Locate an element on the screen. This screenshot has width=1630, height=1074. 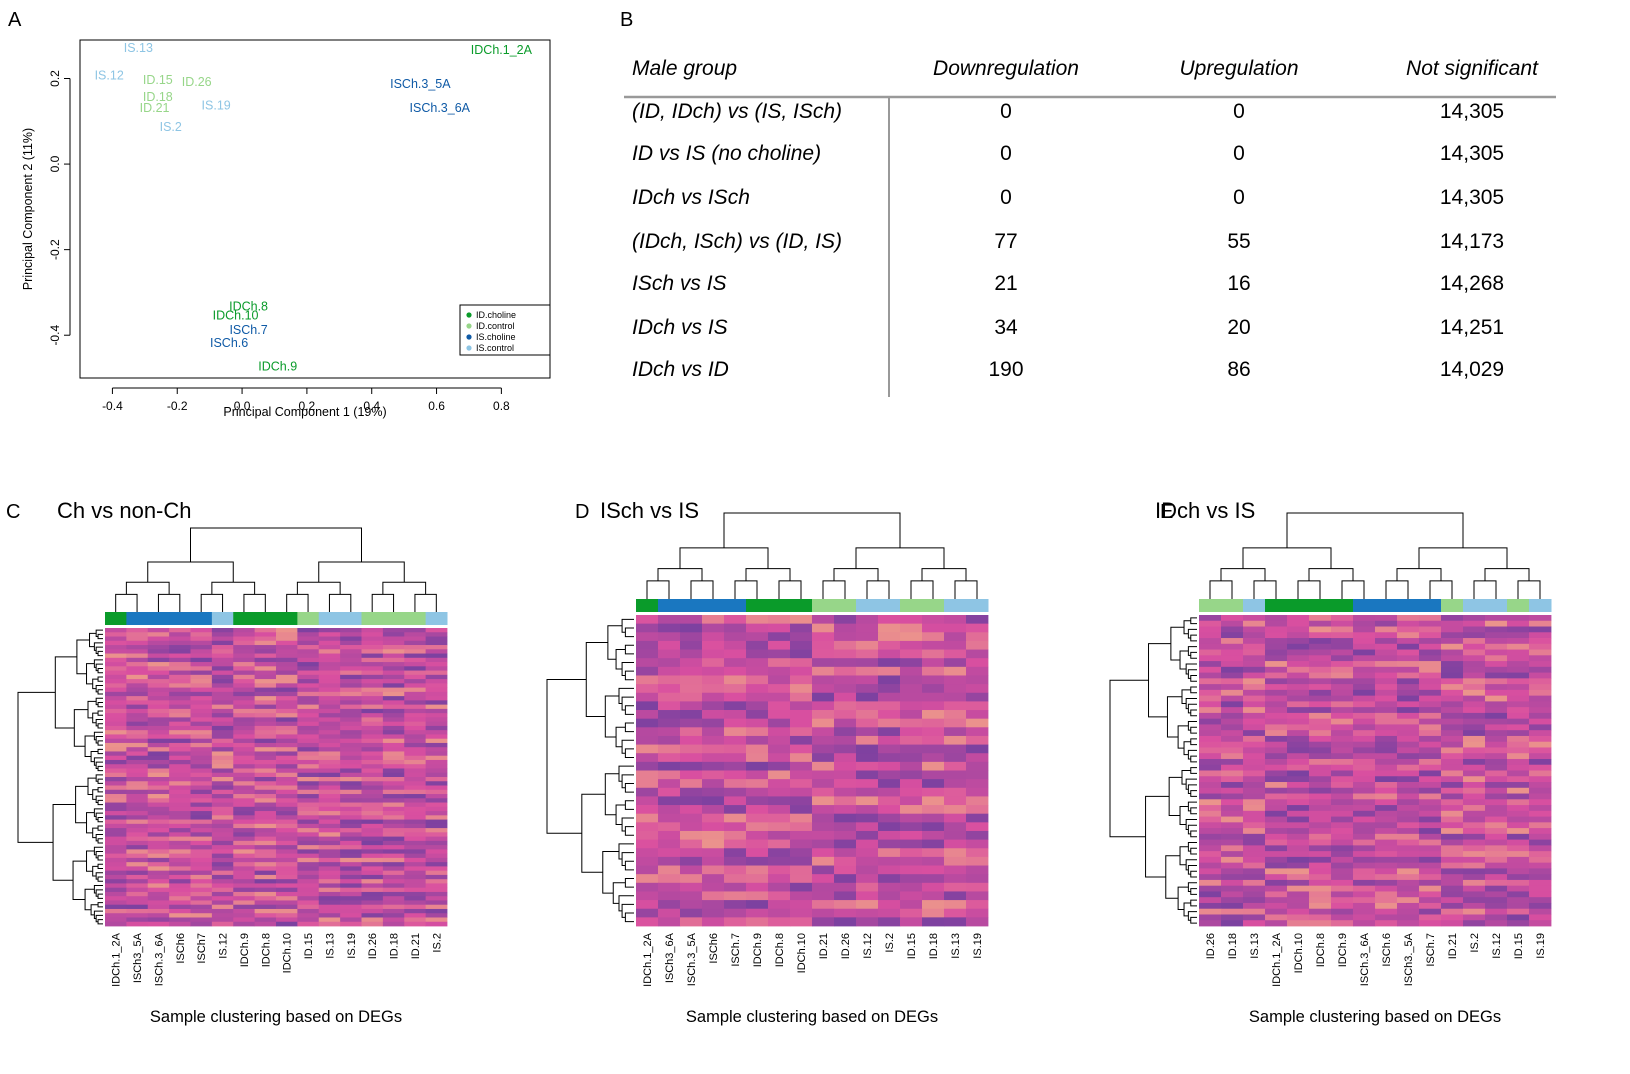
table-cell: 14,173 is located at coordinates (1472, 241).